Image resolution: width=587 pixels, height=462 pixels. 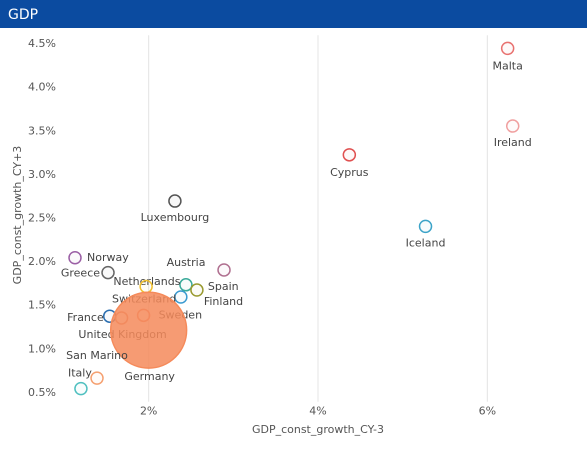 I want to click on x-tick-label: 4%, so click(x=317, y=411).